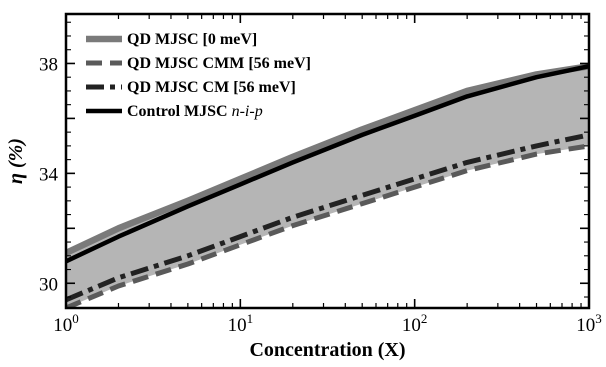 The height and width of the screenshot is (367, 606). What do you see at coordinates (240, 323) in the screenshot?
I see `x-tick-label: 10¹` at bounding box center [240, 323].